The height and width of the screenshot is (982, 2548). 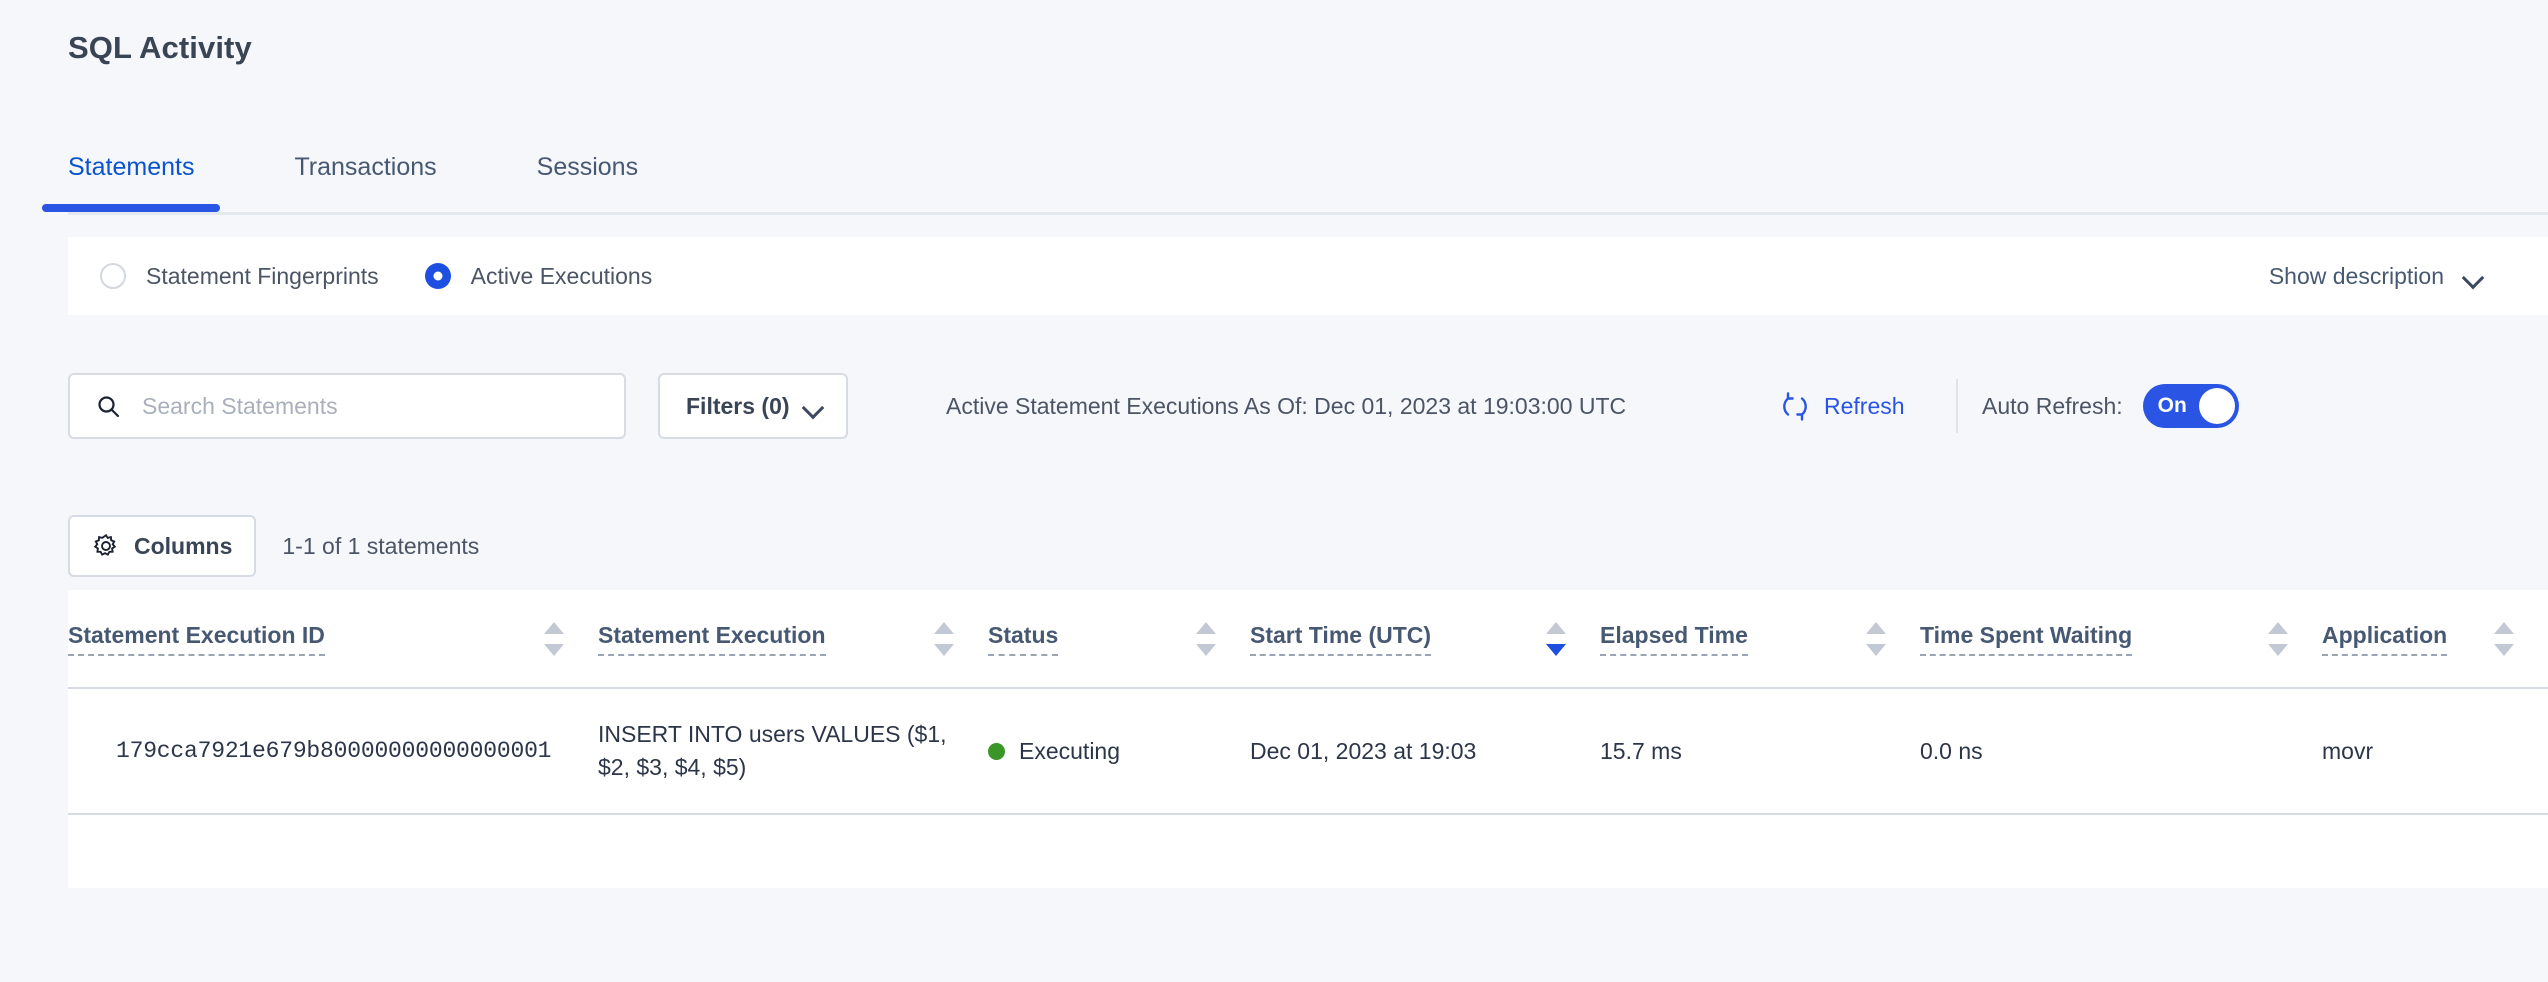 What do you see at coordinates (1674, 639) in the screenshot?
I see `column-label: Elapsed Time` at bounding box center [1674, 639].